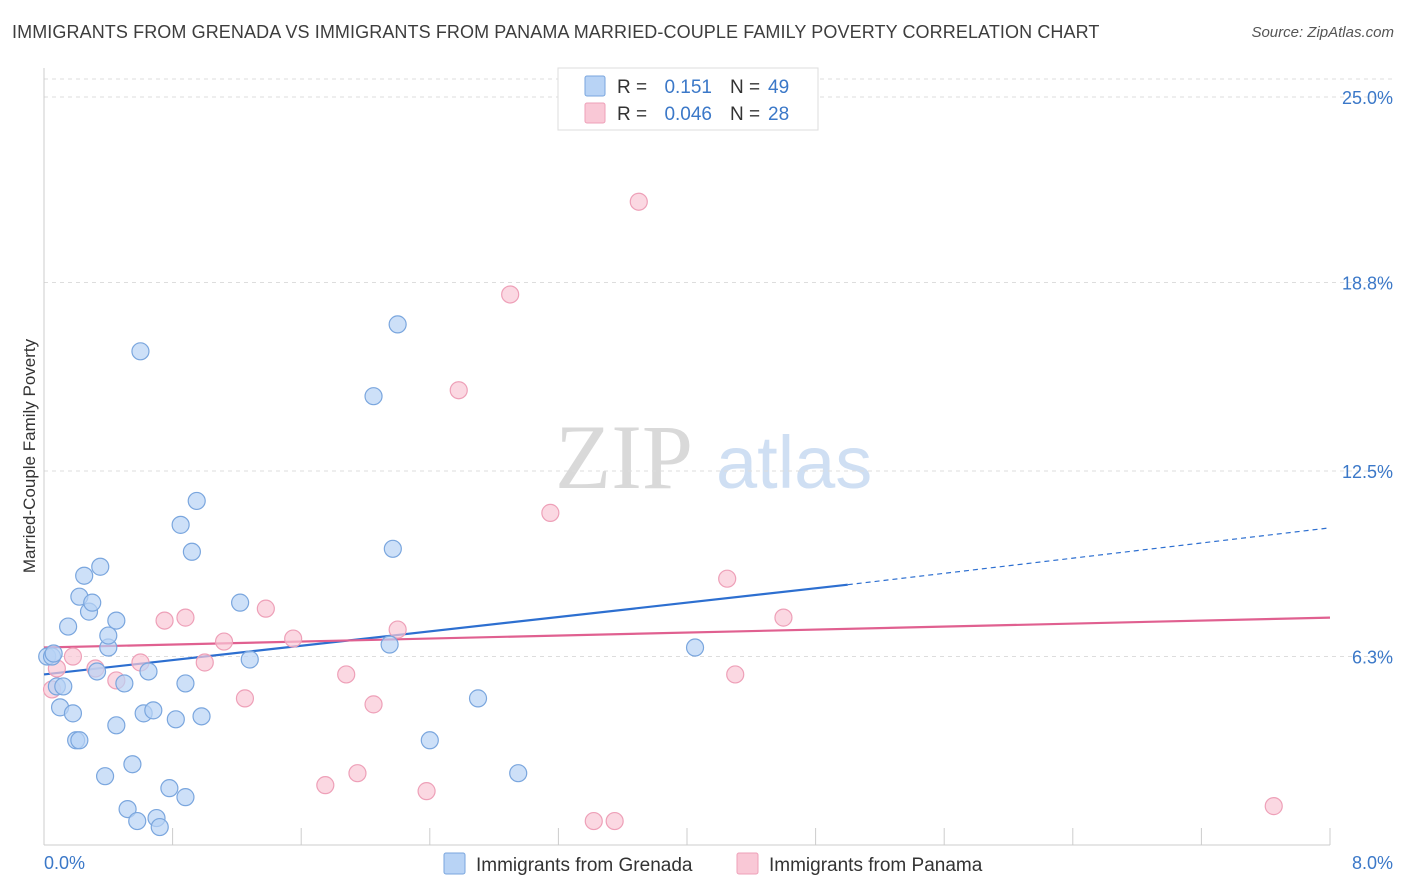  Describe the element at coordinates (595, 86) in the screenshot. I see `legend-swatch-grenada` at that location.